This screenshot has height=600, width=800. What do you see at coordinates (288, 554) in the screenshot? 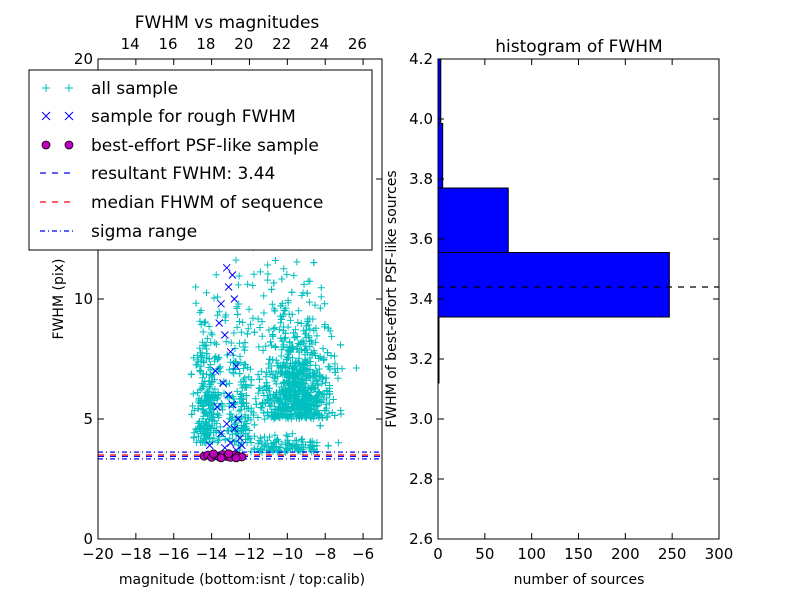
I see `x-tick-label: −10` at bounding box center [288, 554].